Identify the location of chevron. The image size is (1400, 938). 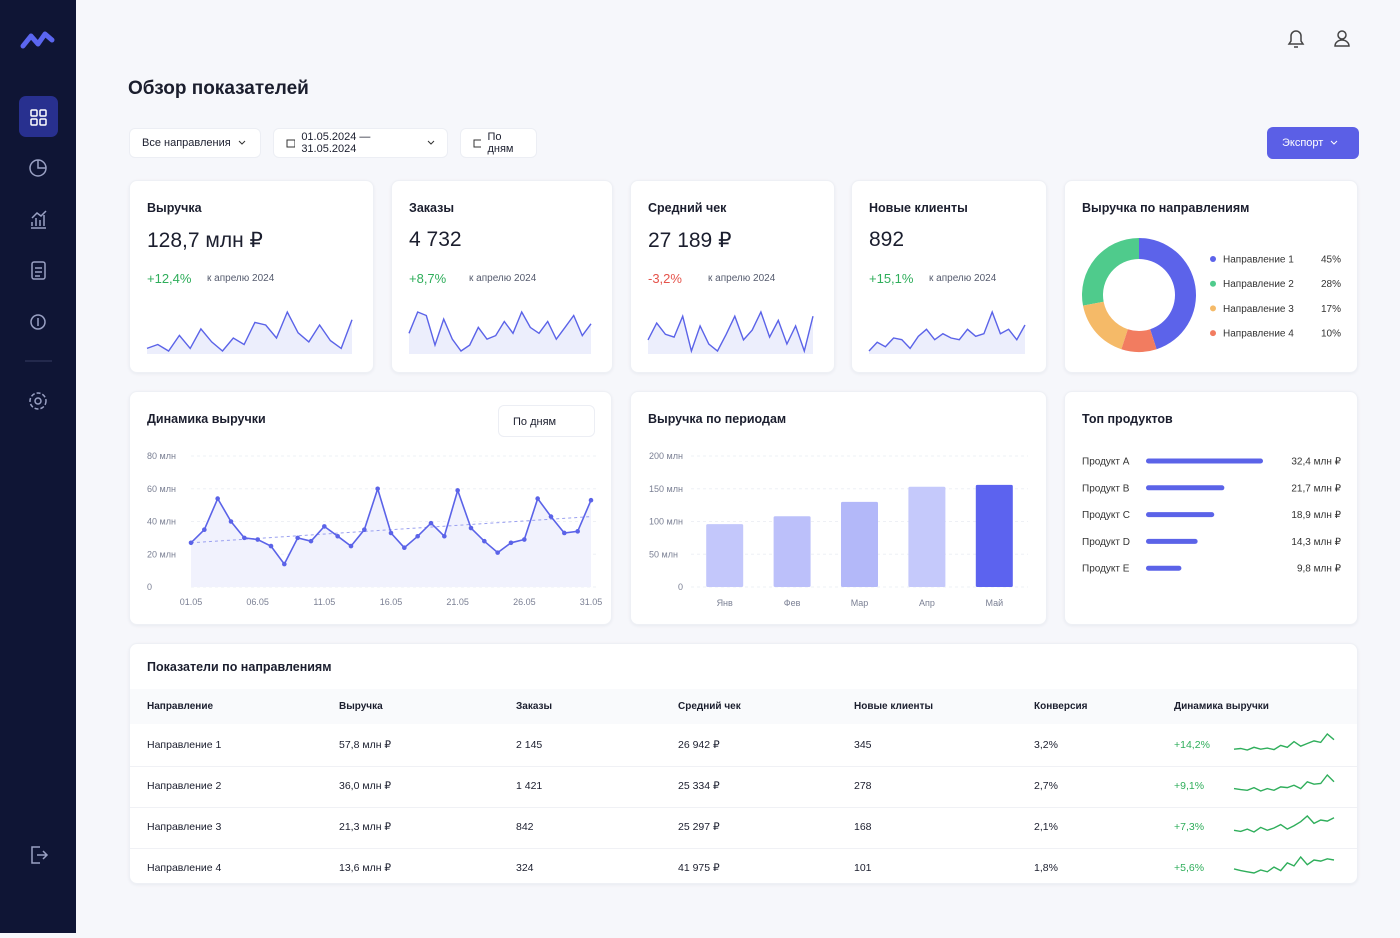
(1334, 142).